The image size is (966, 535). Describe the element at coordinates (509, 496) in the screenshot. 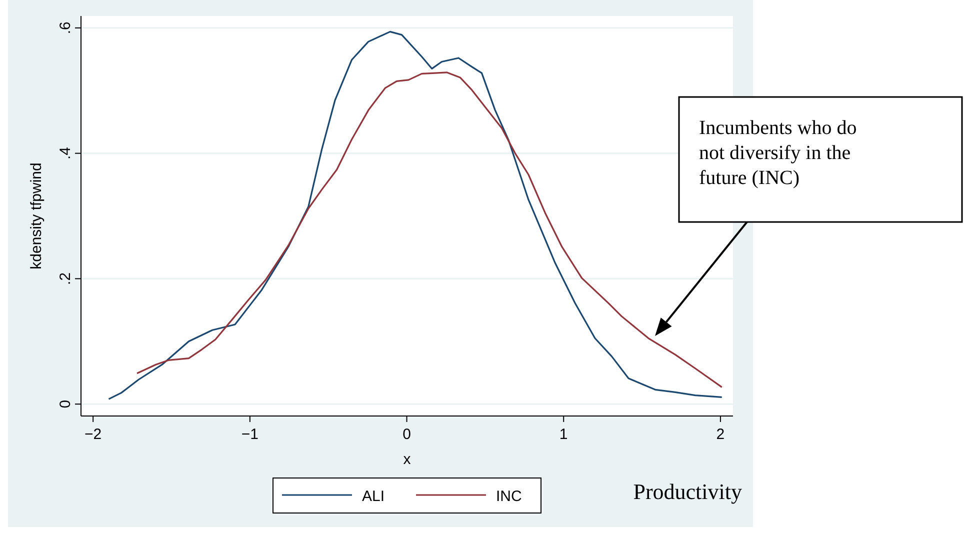

I see `legend-label: INC` at that location.